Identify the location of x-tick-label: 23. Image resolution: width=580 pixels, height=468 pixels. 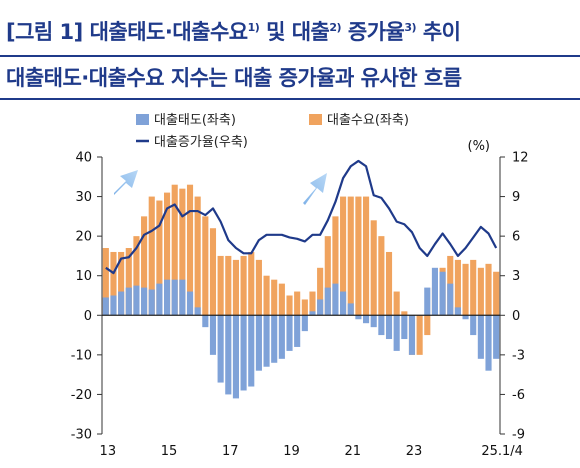
(414, 451).